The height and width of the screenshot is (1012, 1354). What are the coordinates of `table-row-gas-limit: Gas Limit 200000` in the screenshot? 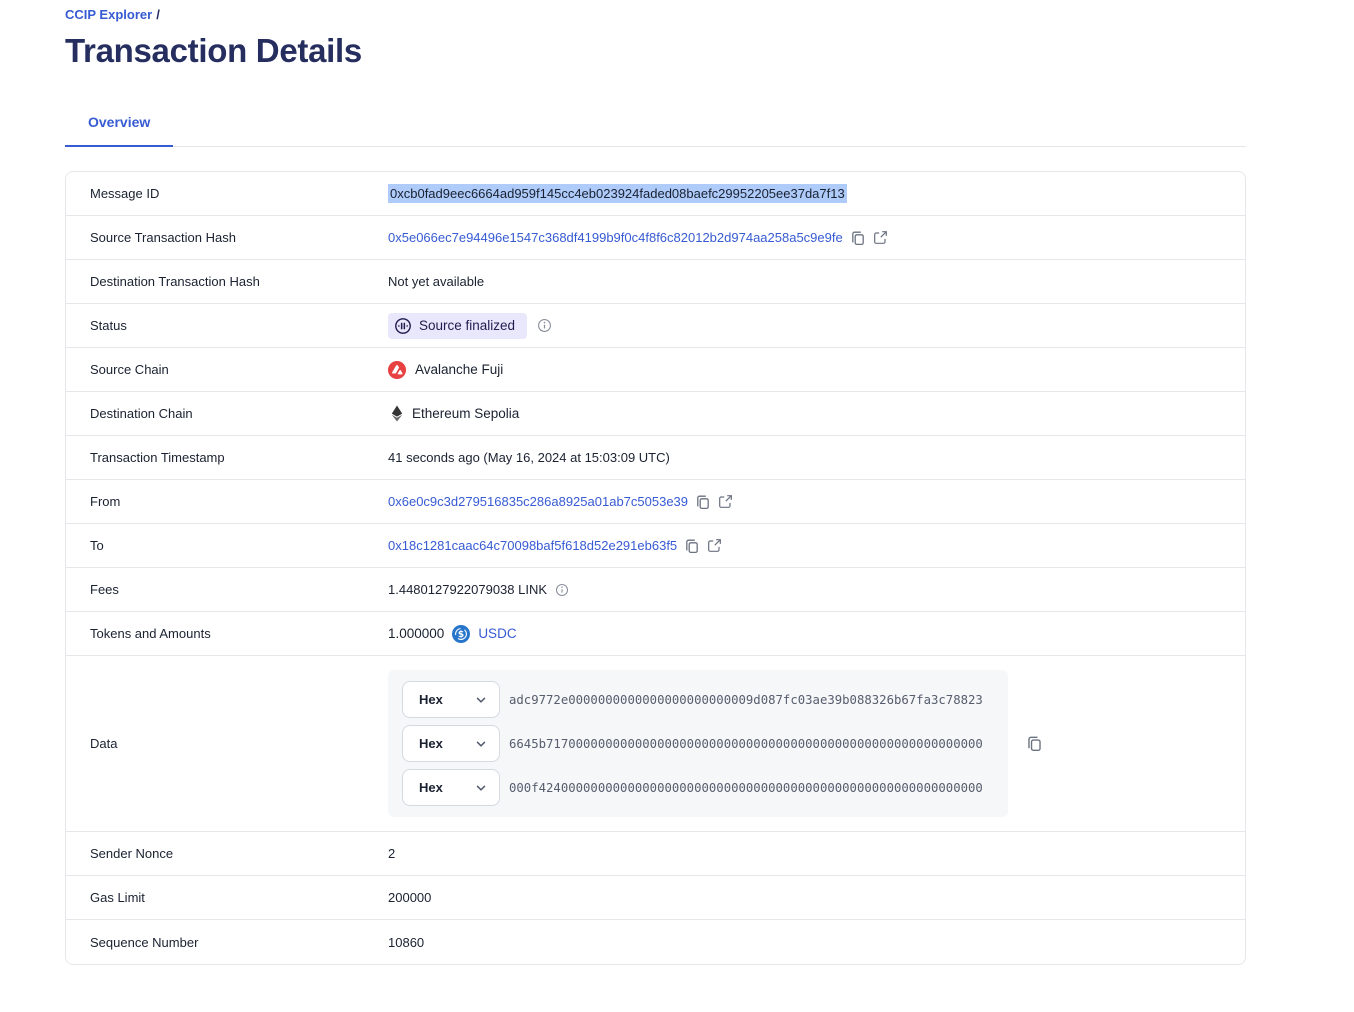 It's located at (655, 898).